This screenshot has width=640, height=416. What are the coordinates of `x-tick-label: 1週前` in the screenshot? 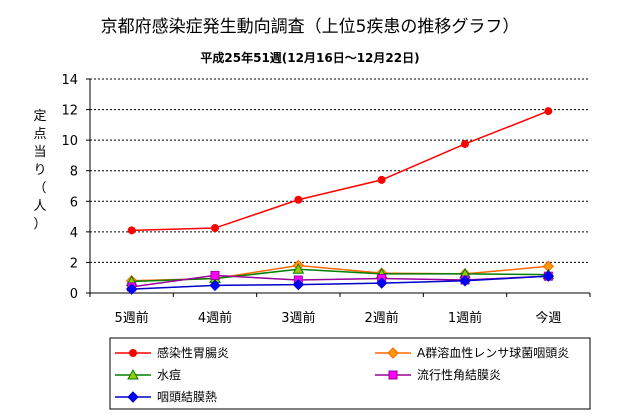 It's located at (465, 318).